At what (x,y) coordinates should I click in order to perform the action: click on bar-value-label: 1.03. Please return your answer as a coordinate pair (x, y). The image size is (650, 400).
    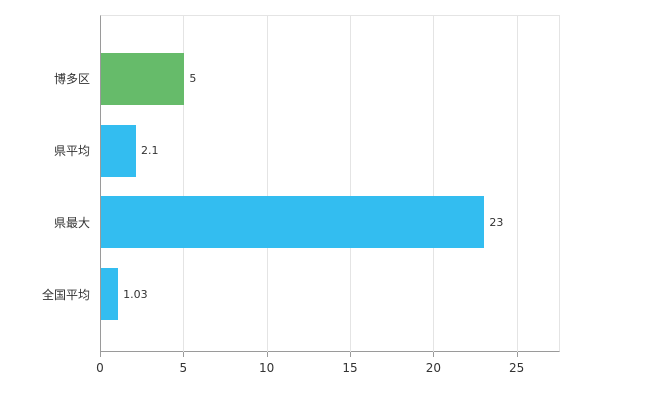
    Looking at the image, I should click on (135, 294).